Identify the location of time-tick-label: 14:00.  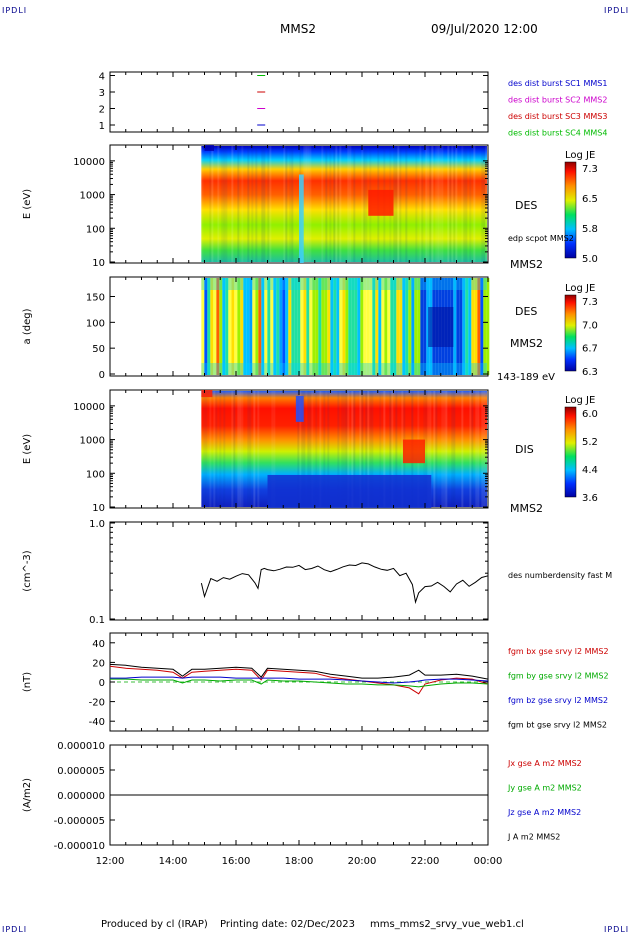
(173, 861).